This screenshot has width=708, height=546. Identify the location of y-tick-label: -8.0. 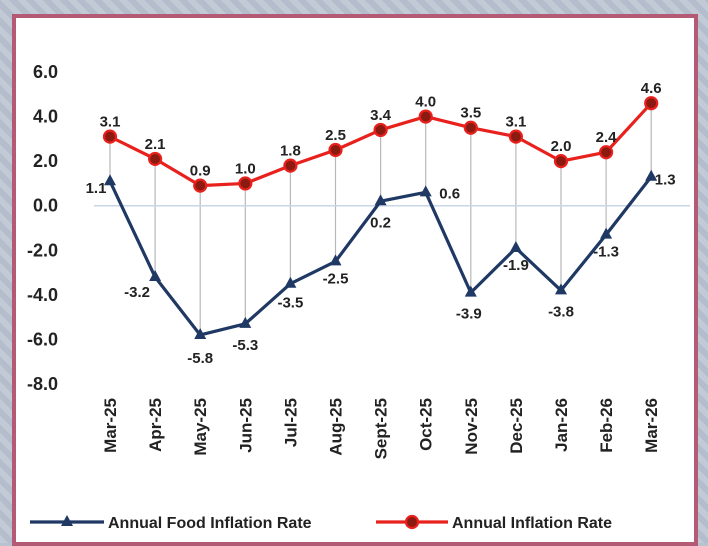
(42, 384).